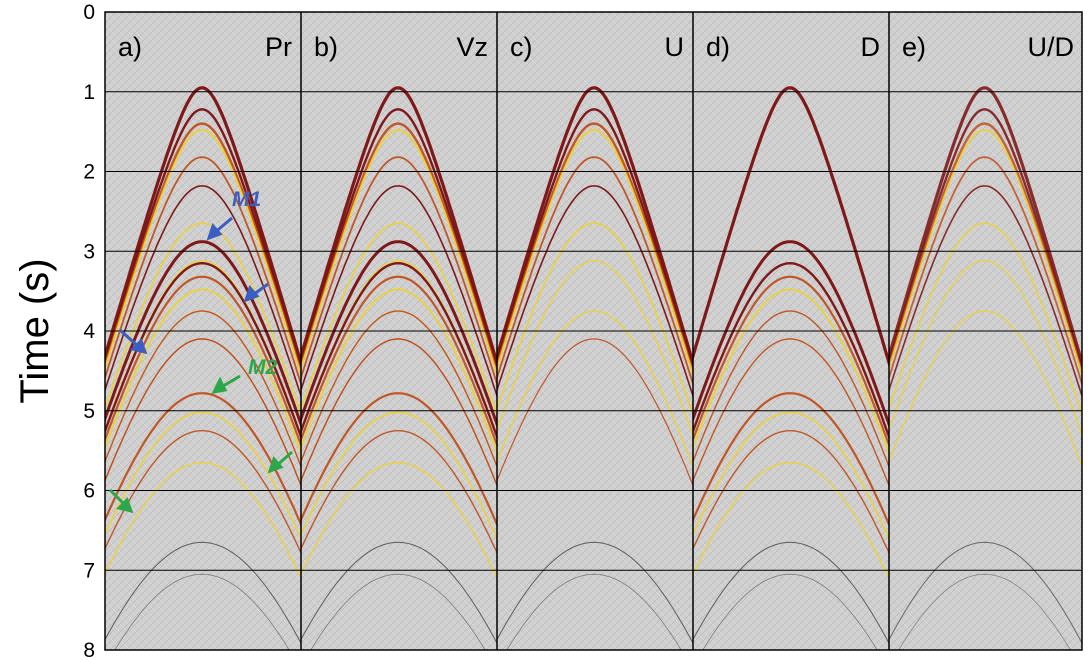 The width and height of the screenshot is (1090, 660). I want to click on y-tick-4: 4, so click(89, 331).